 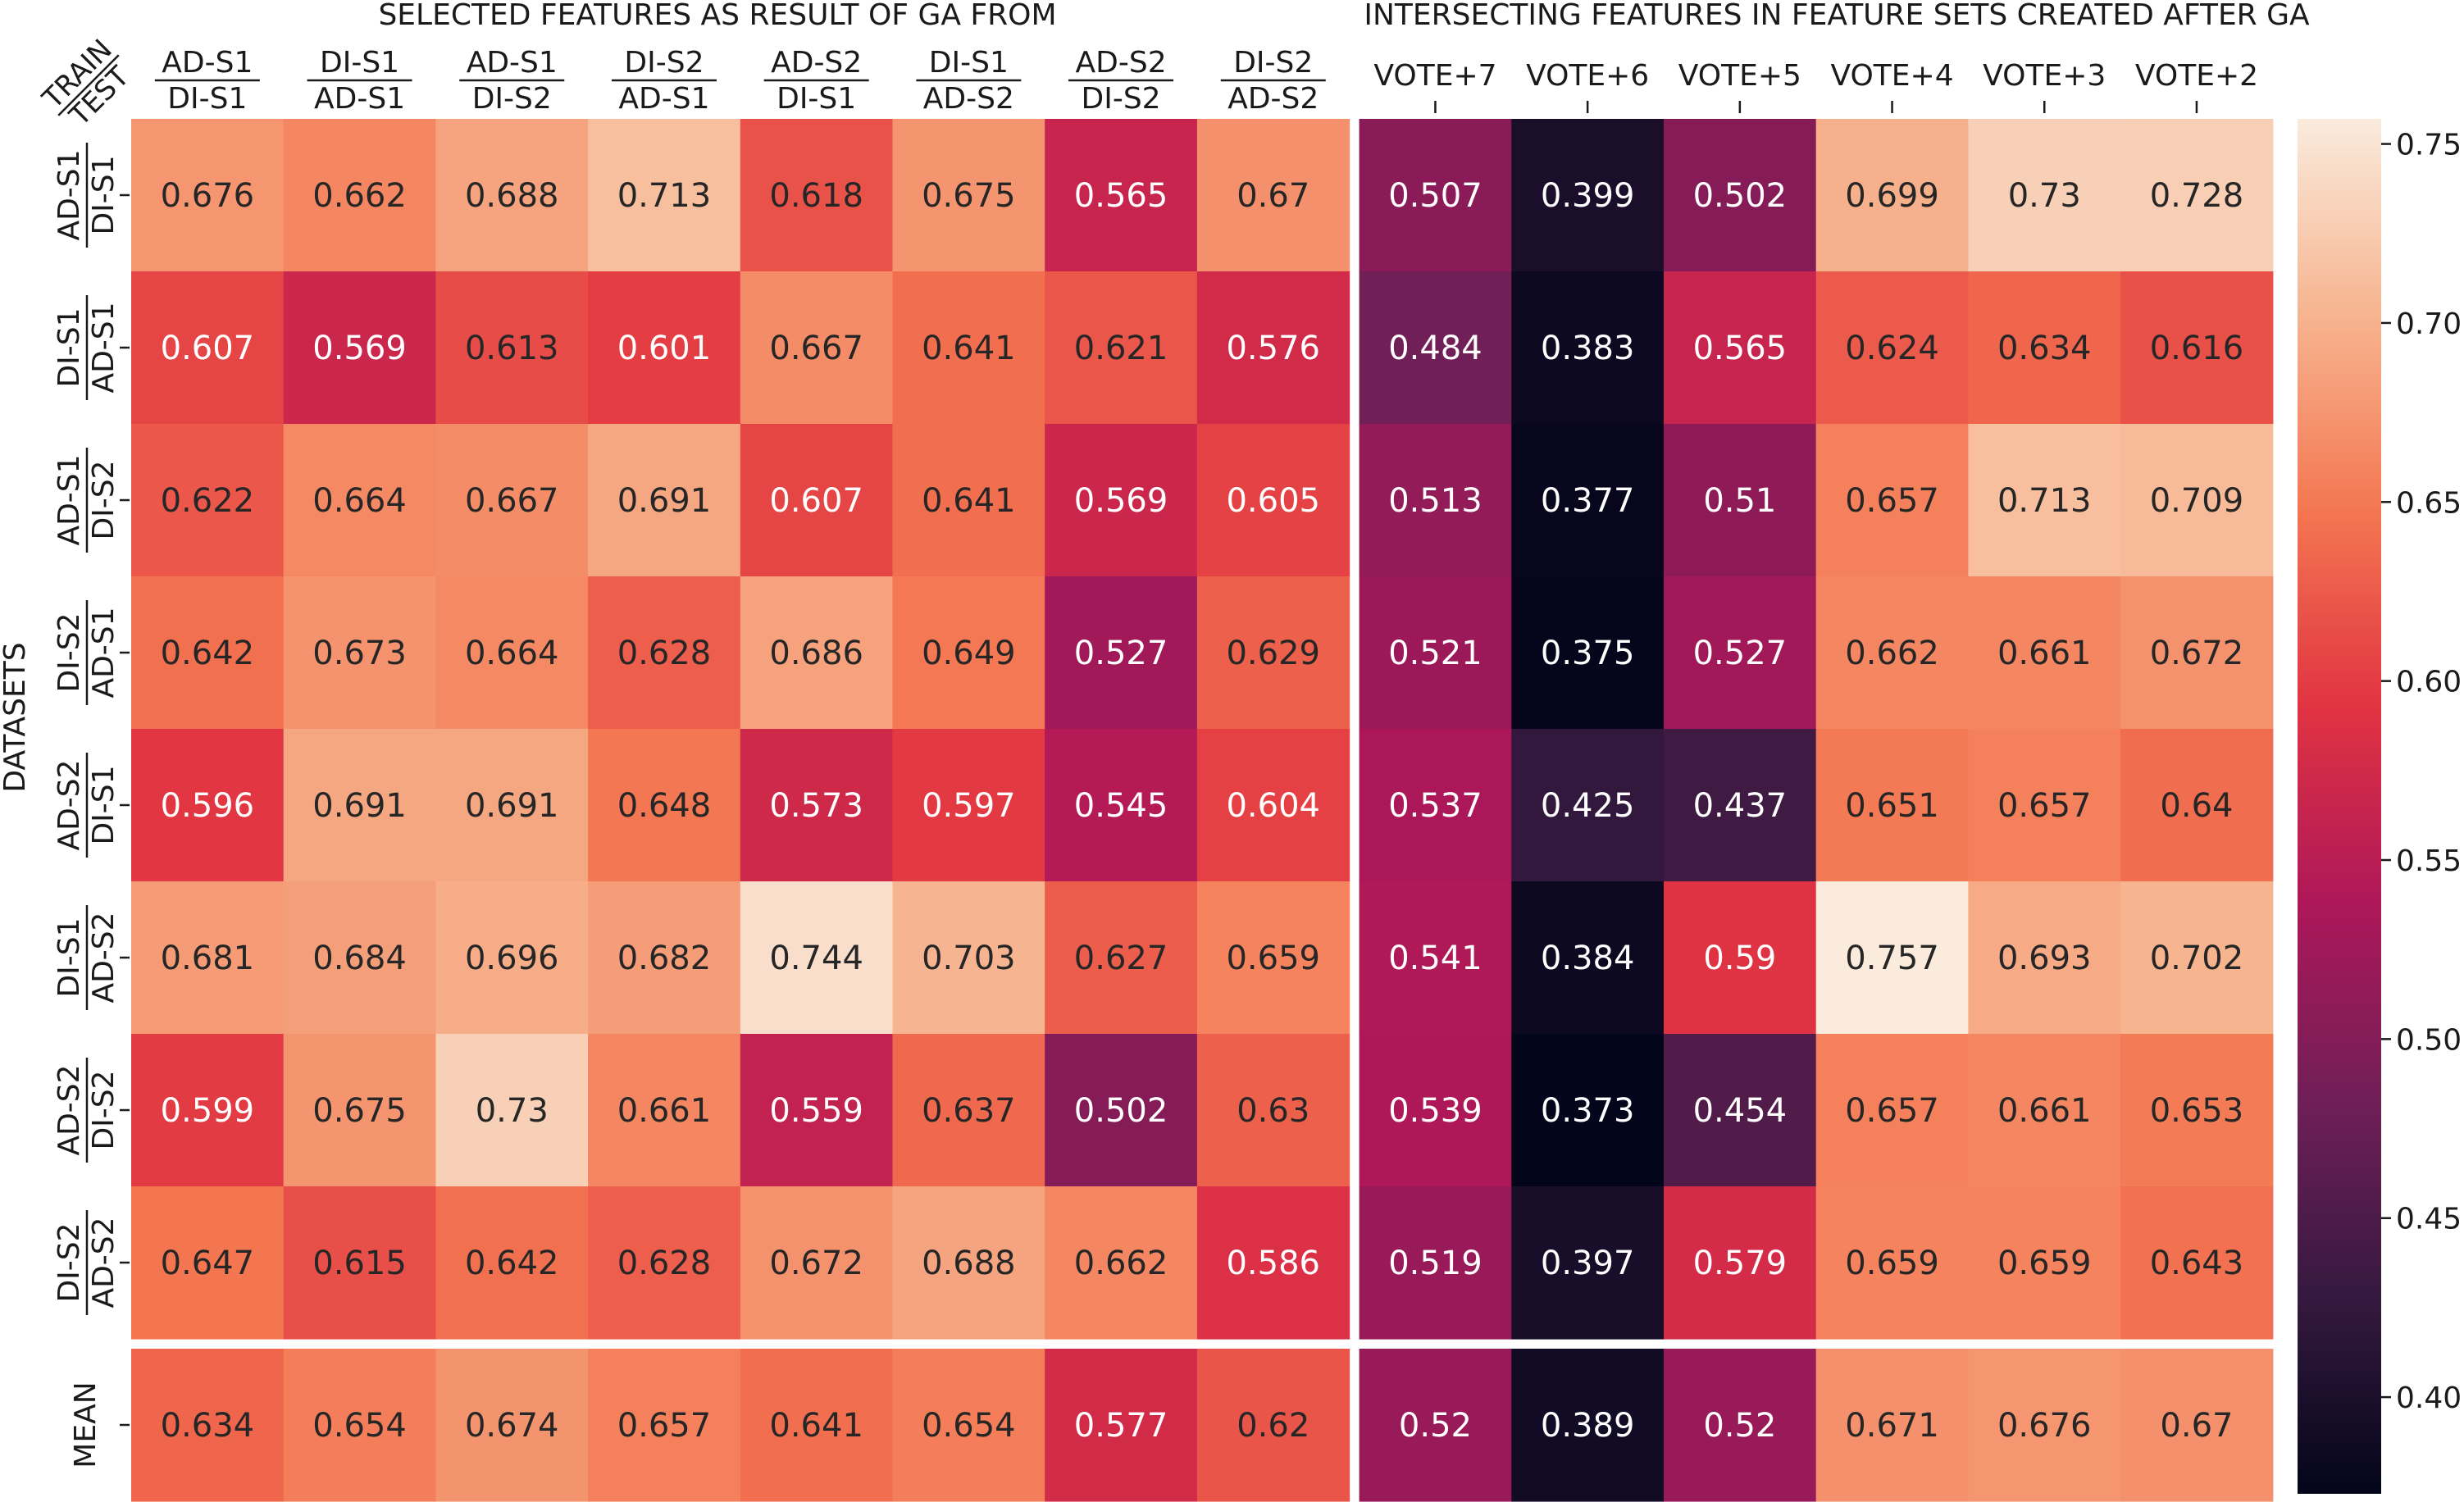 I want to click on cell-value-label: 0.596, so click(x=208, y=806).